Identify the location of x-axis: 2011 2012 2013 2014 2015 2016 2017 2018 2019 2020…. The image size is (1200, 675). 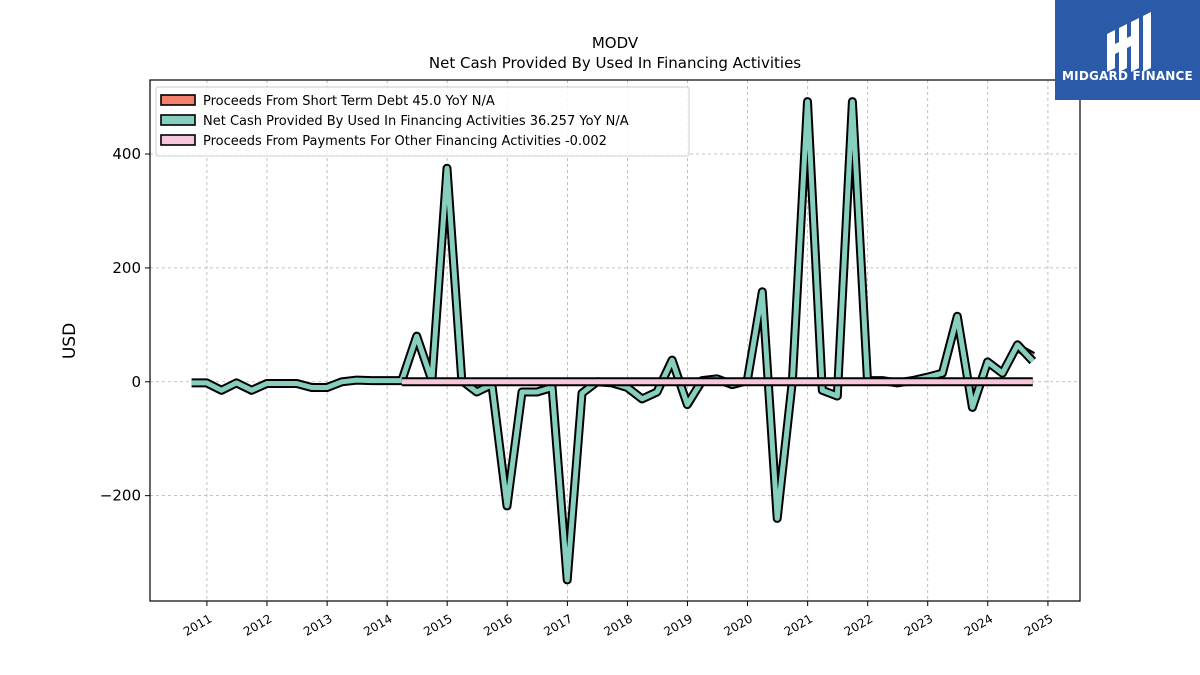
(618, 620).